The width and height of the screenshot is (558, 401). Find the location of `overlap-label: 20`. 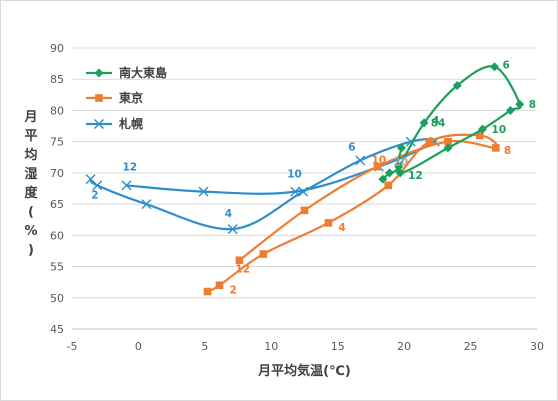

overlap-label: 20 is located at coordinates (401, 162).